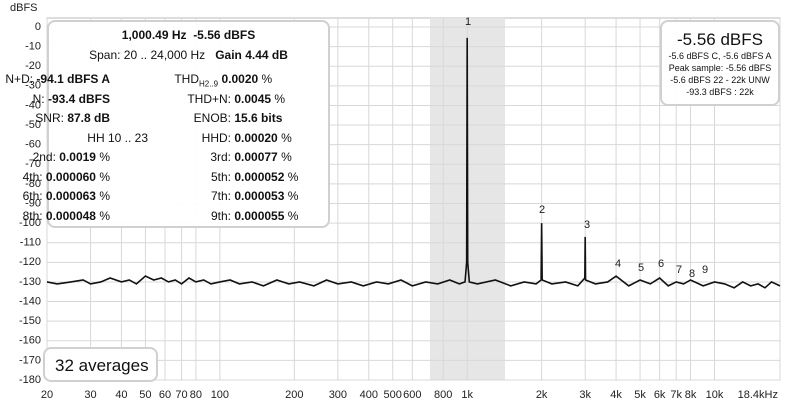  Describe the element at coordinates (38, 27) in the screenshot. I see `y-tick-label: 0` at that location.